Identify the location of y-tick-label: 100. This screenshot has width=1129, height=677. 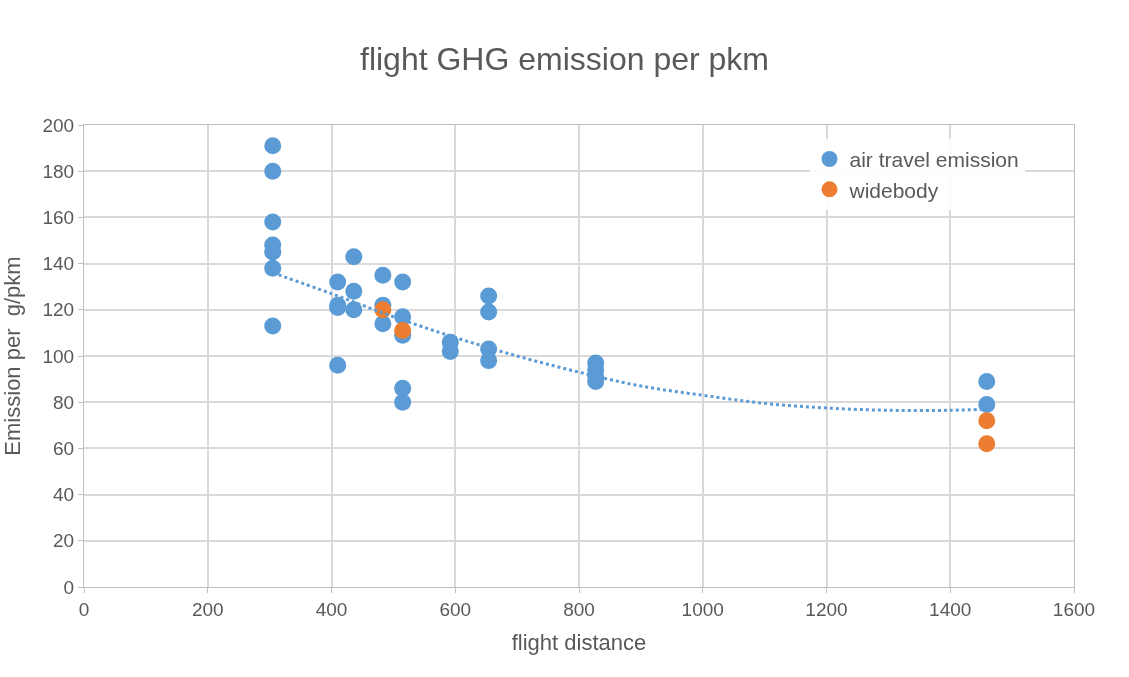
(58, 356).